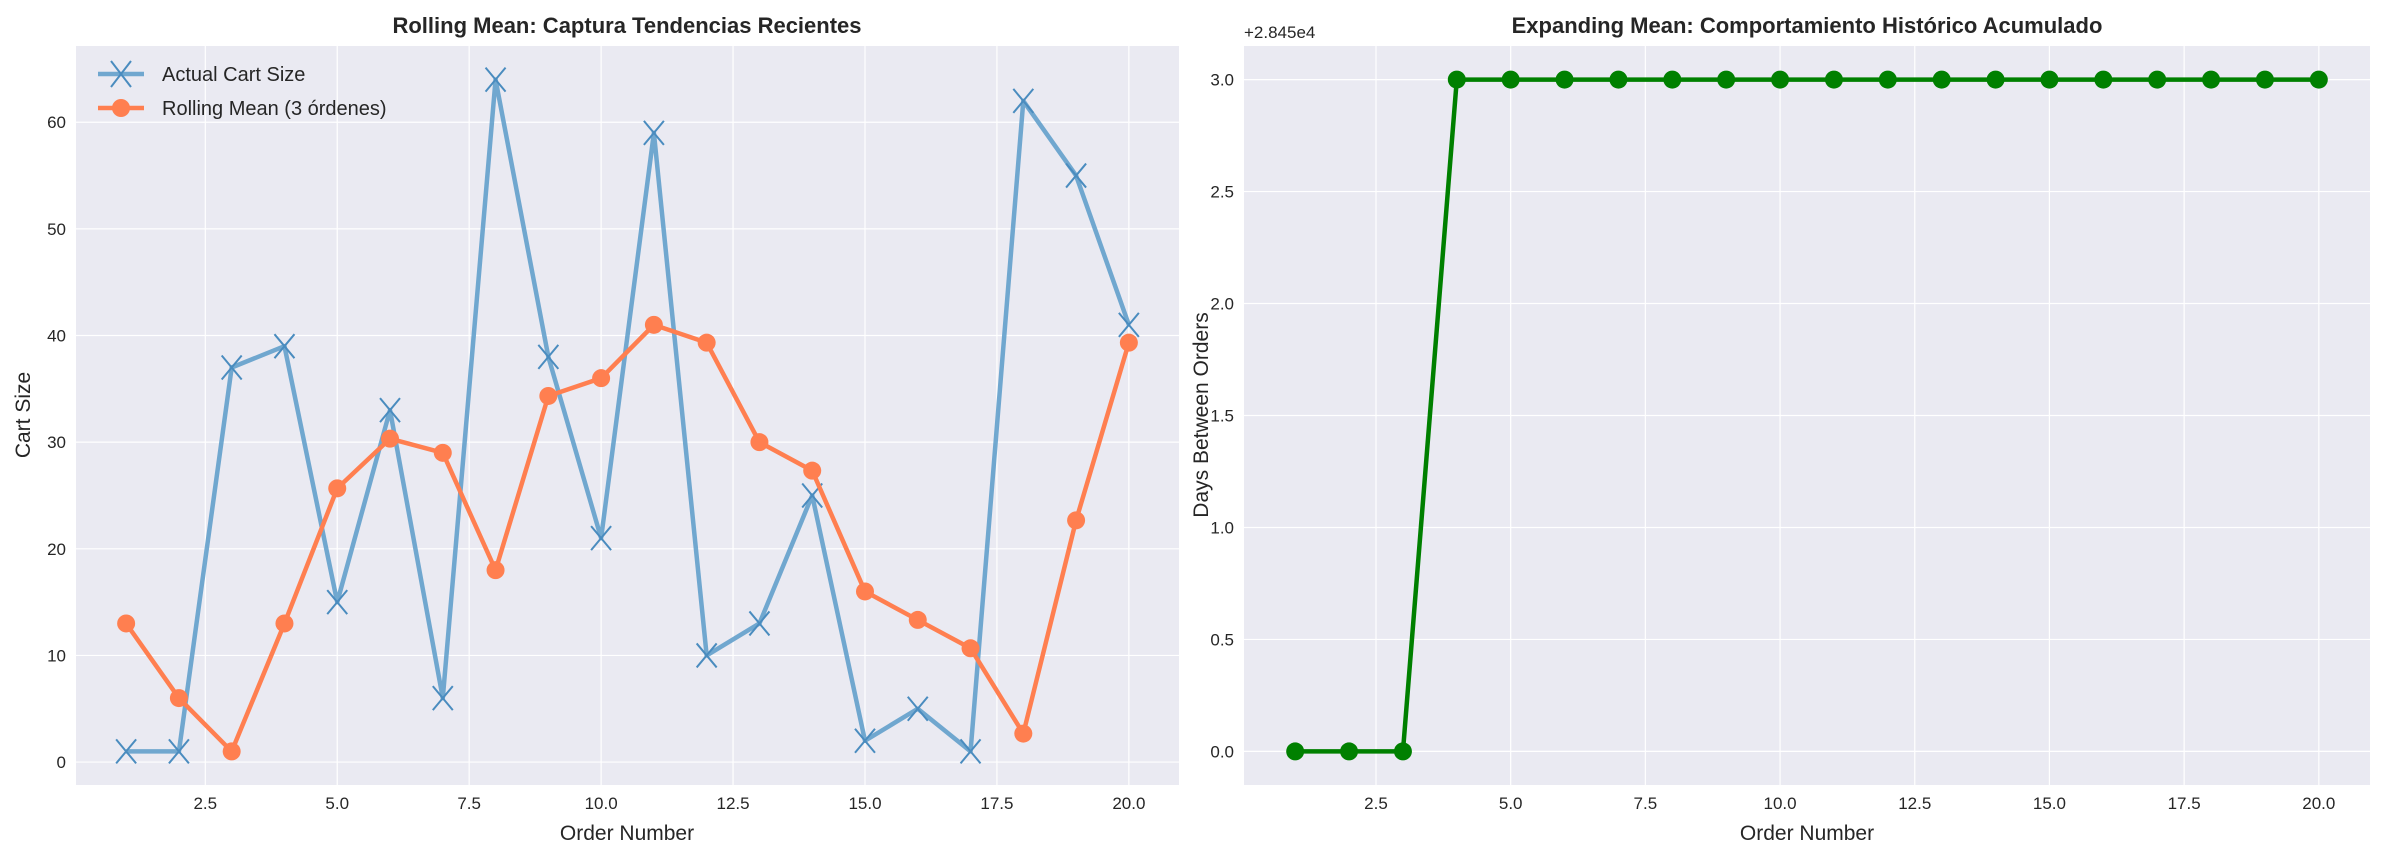 The width and height of the screenshot is (2385, 863). What do you see at coordinates (121, 74) in the screenshot?
I see `legend-x-marker` at bounding box center [121, 74].